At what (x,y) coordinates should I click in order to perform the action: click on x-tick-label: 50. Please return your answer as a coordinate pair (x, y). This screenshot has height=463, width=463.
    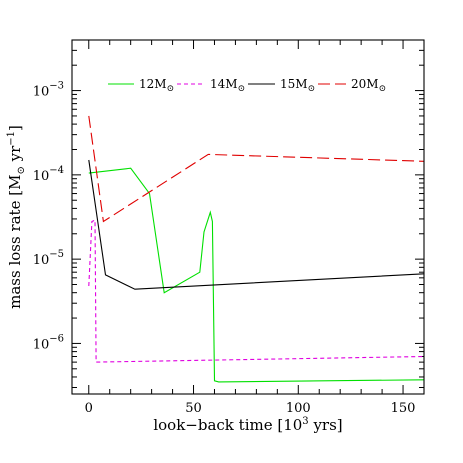
    Looking at the image, I should click on (193, 408).